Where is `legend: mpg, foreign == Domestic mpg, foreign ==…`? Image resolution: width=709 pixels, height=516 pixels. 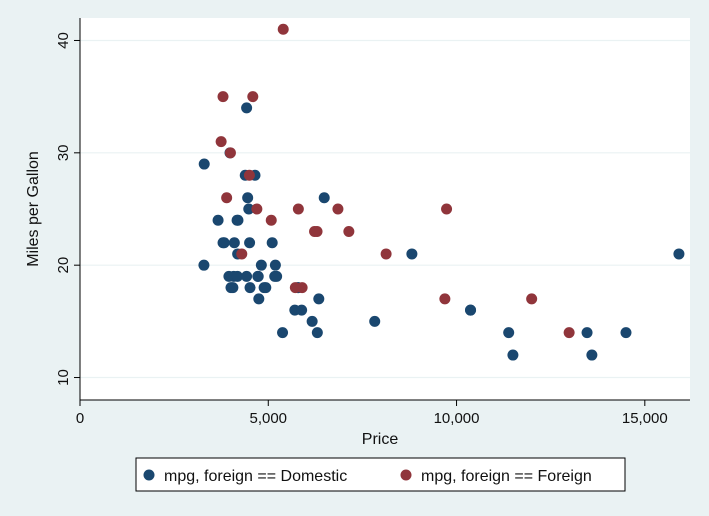 legend: mpg, foreign == Domestic mpg, foreign ==… is located at coordinates (380, 474).